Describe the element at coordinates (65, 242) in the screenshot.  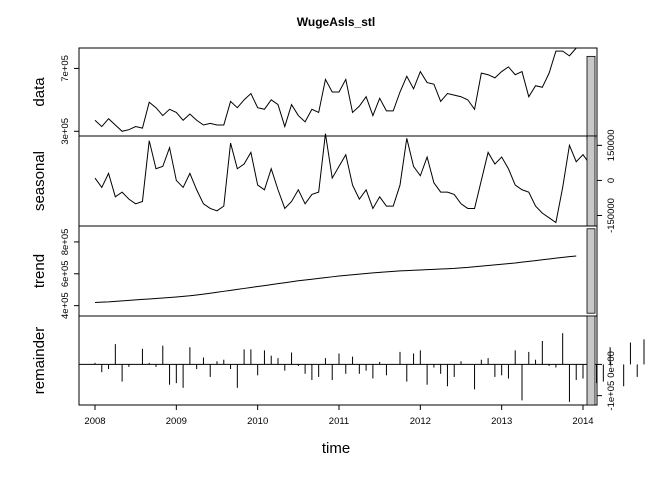
I see `y-tick-label: 8e+05` at that location.